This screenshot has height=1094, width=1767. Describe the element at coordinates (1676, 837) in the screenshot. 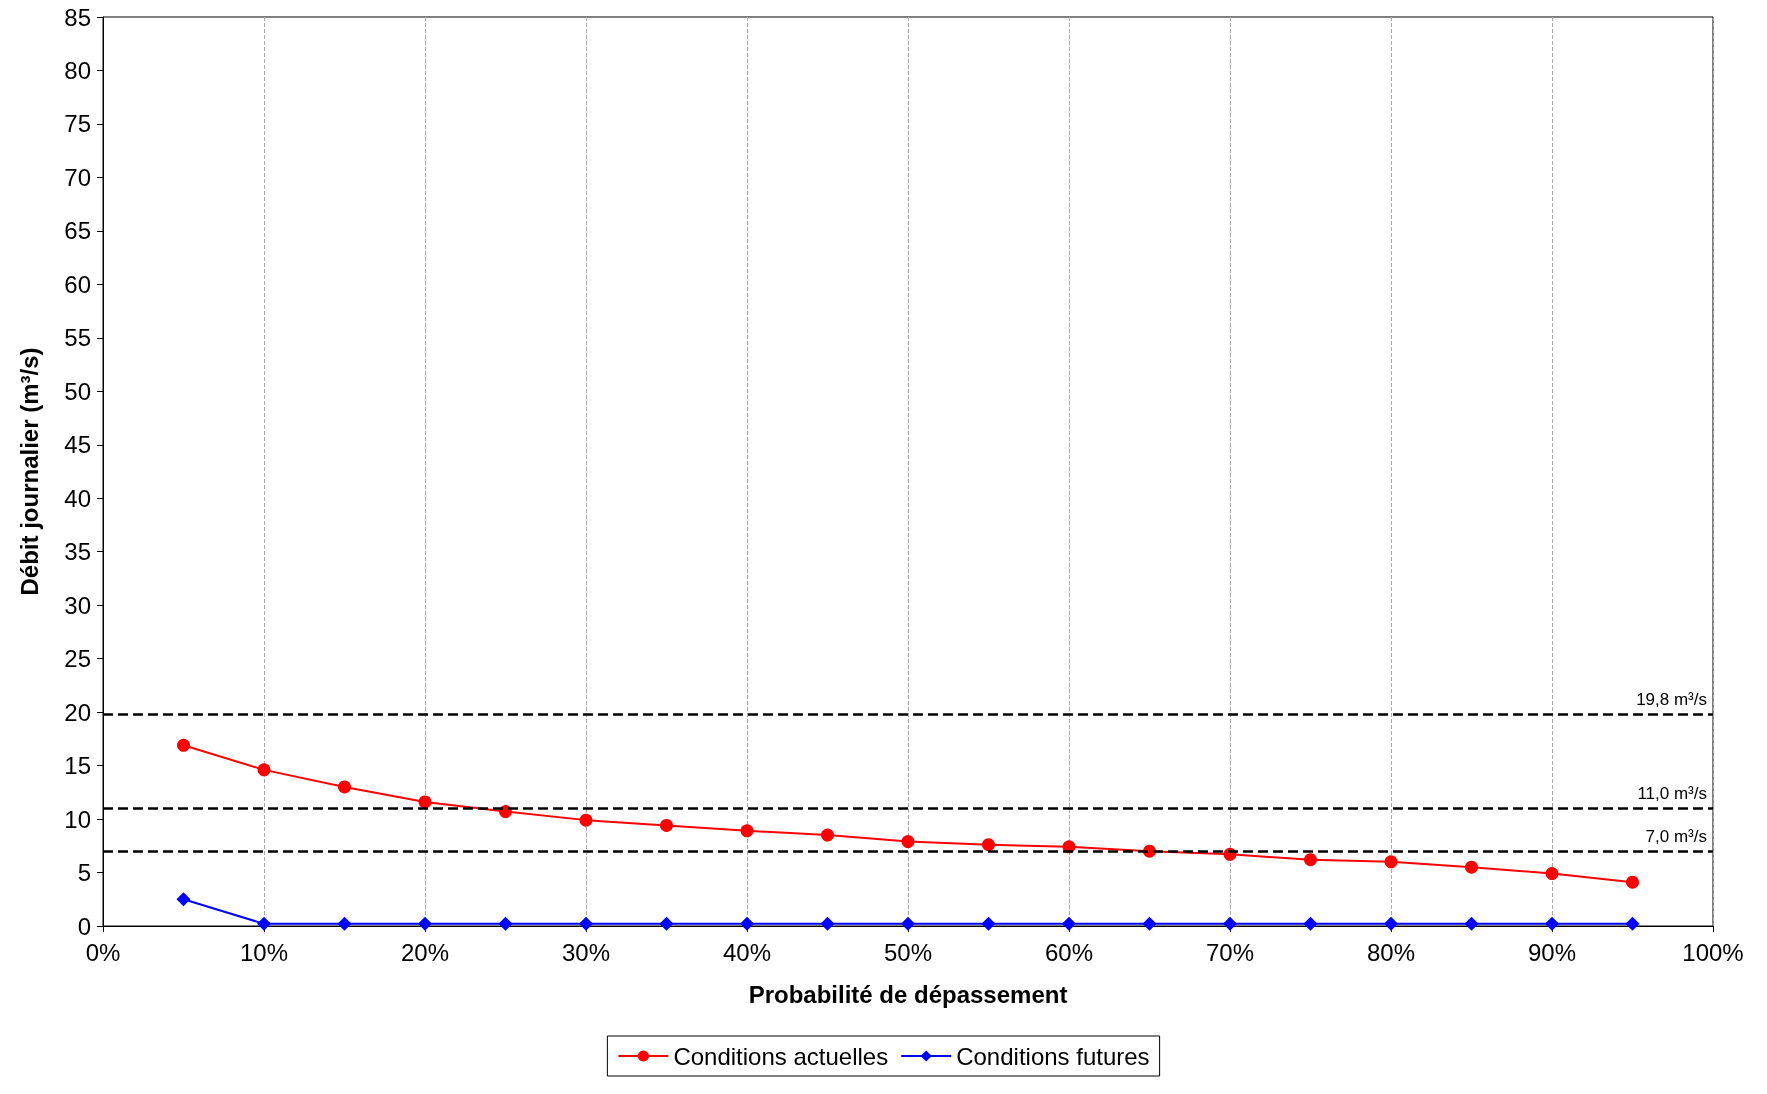

I see `ref-line-label: 7,0 m³/s` at that location.